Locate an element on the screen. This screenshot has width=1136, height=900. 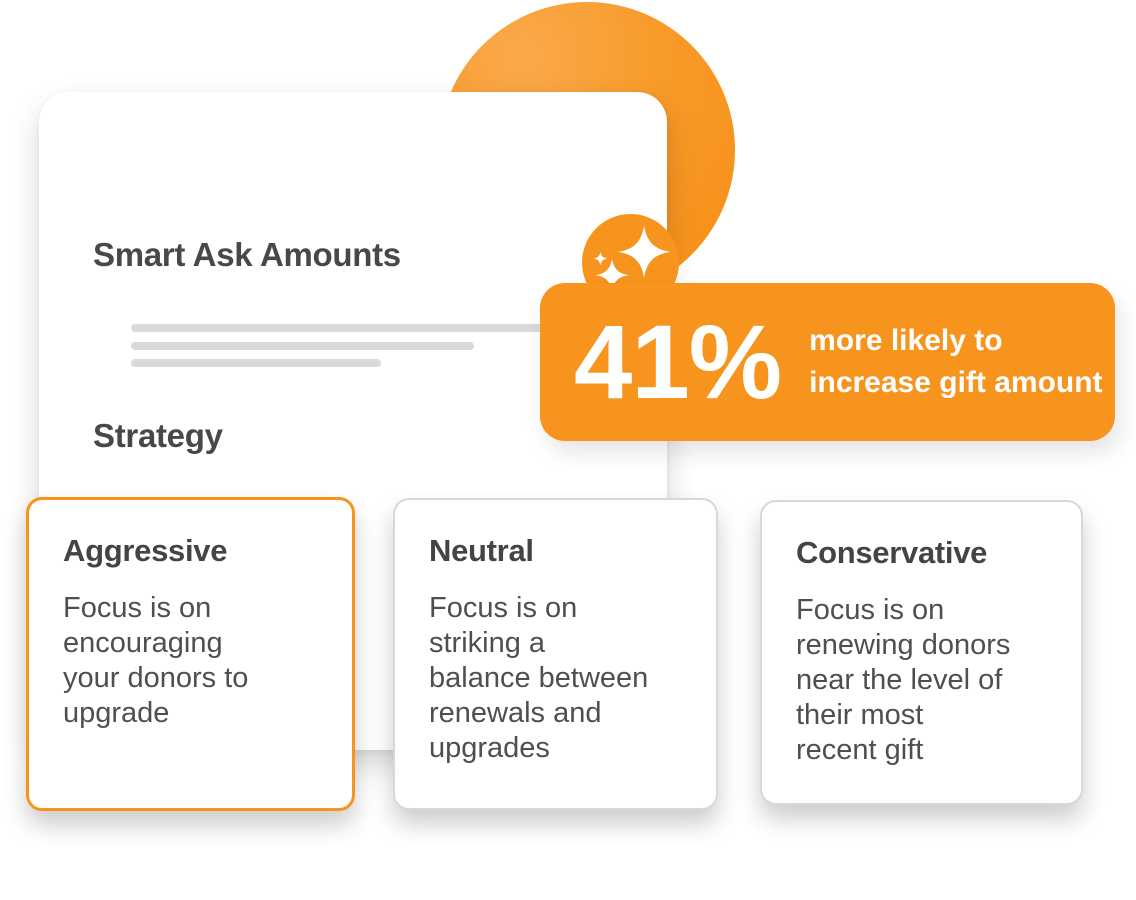
strategy-card-title: Neutral is located at coordinates (481, 550).